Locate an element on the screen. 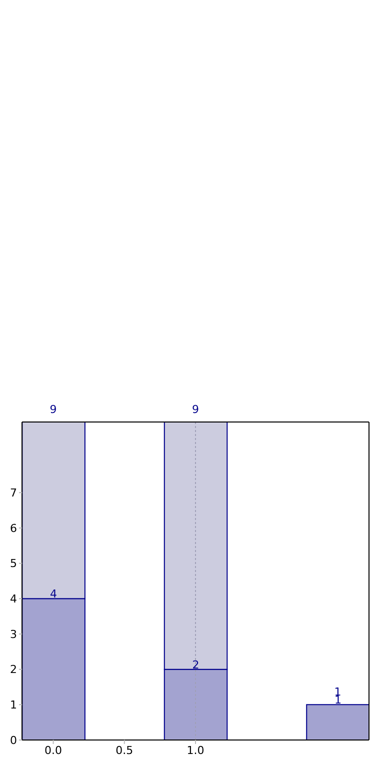 The height and width of the screenshot is (780, 390). y-tick-label: 7 is located at coordinates (13, 493).